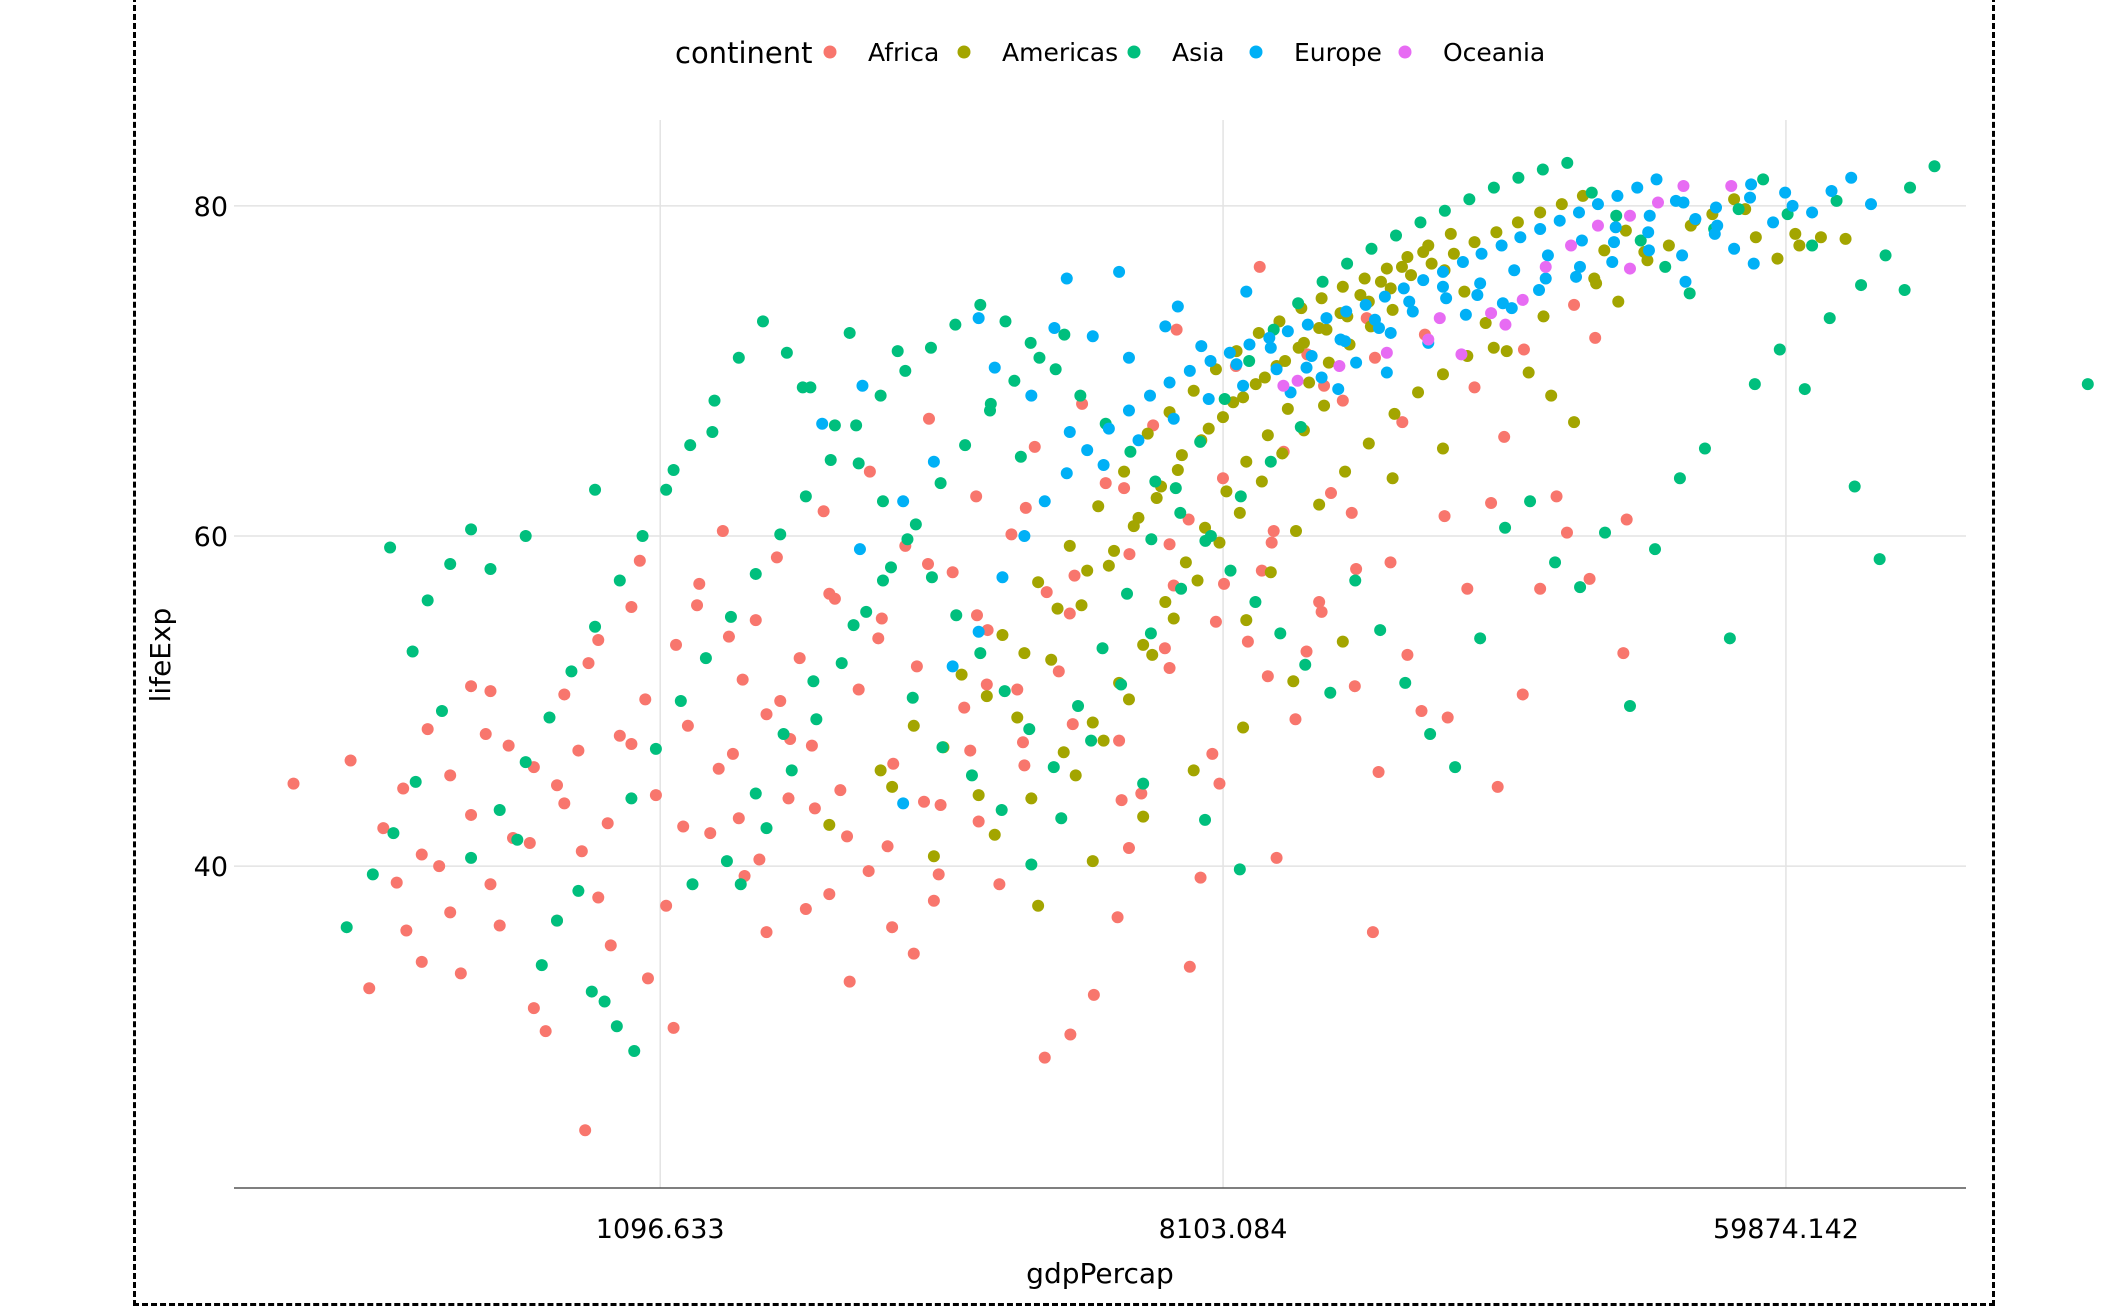 This screenshot has width=2112, height=1306. Describe the element at coordinates (1198, 52) in the screenshot. I see `legend-label: Asia` at that location.